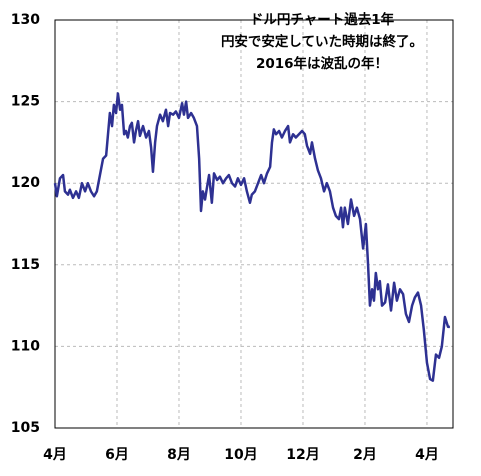 The image size is (481, 476). I want to click on annotation: 2016年は波乱の年！, so click(322, 63).